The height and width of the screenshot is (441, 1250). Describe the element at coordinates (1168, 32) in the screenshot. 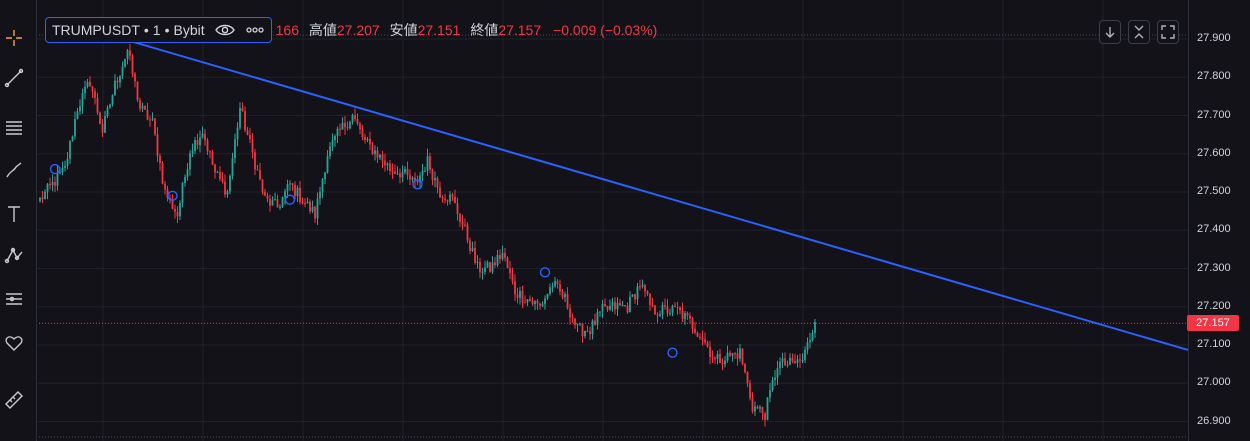

I see `fullscreen-icon` at that location.